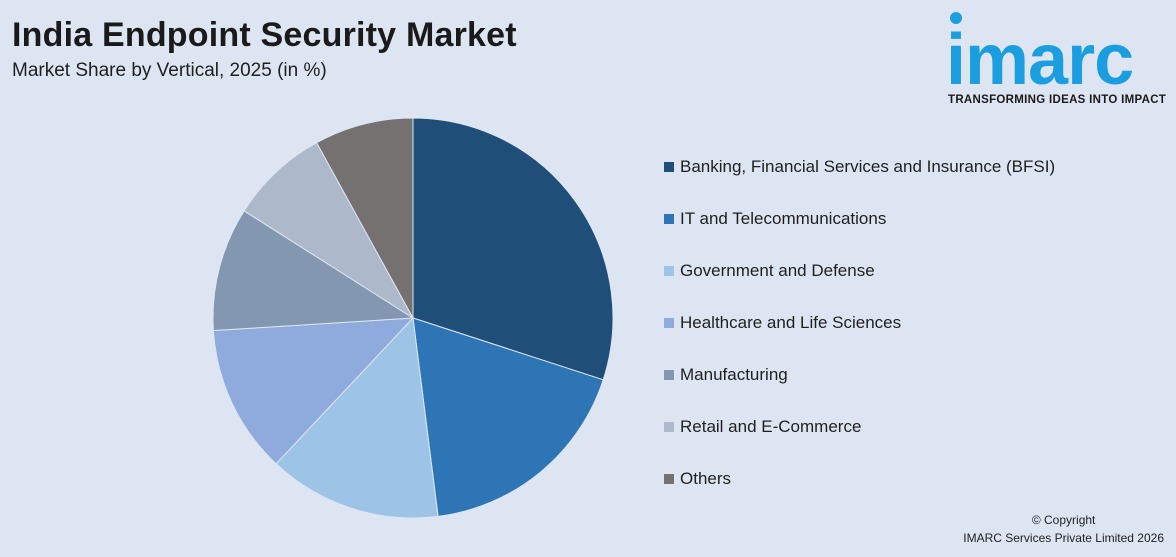 The width and height of the screenshot is (1176, 557). What do you see at coordinates (706, 478) in the screenshot?
I see `legend-label: Others` at bounding box center [706, 478].